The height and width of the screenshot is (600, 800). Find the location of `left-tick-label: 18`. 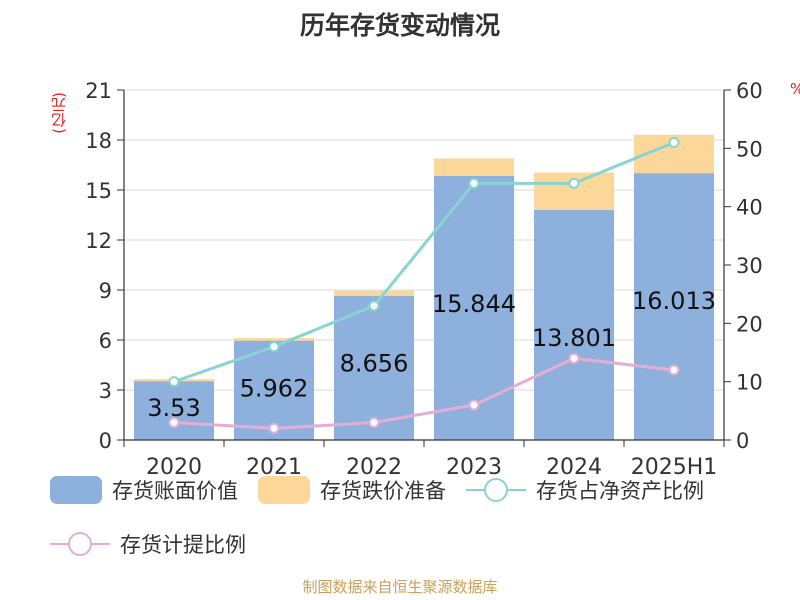

left-tick-label: 18 is located at coordinates (98, 141).